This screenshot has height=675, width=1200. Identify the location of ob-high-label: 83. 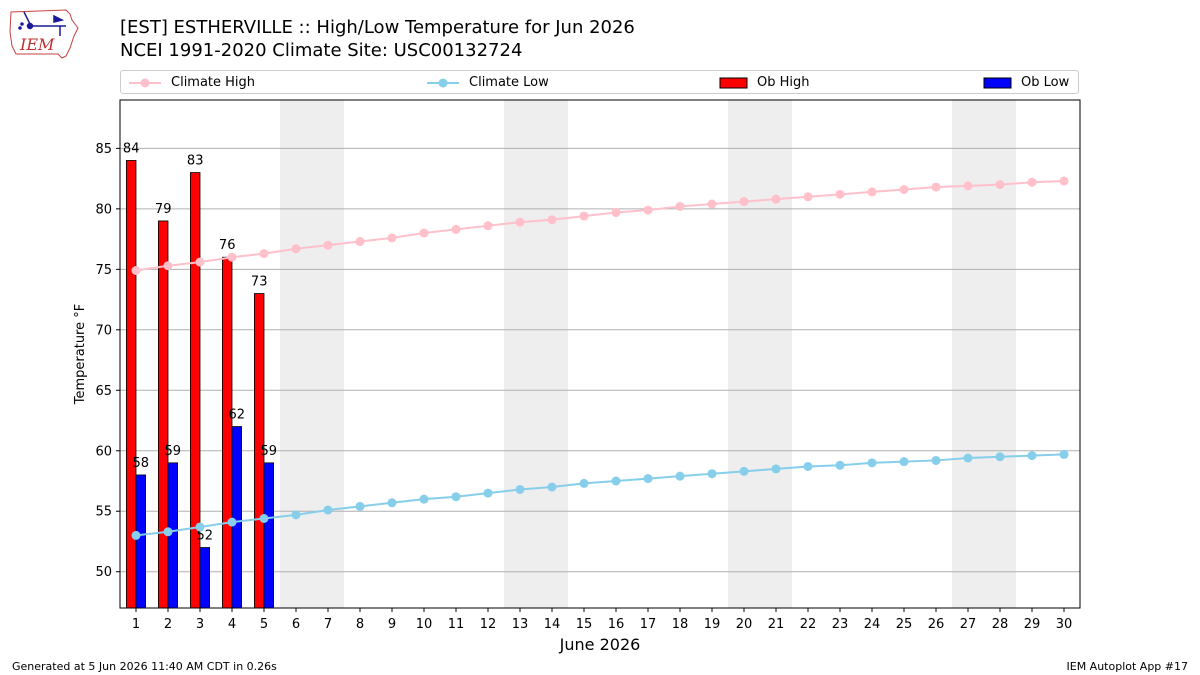
(195, 161).